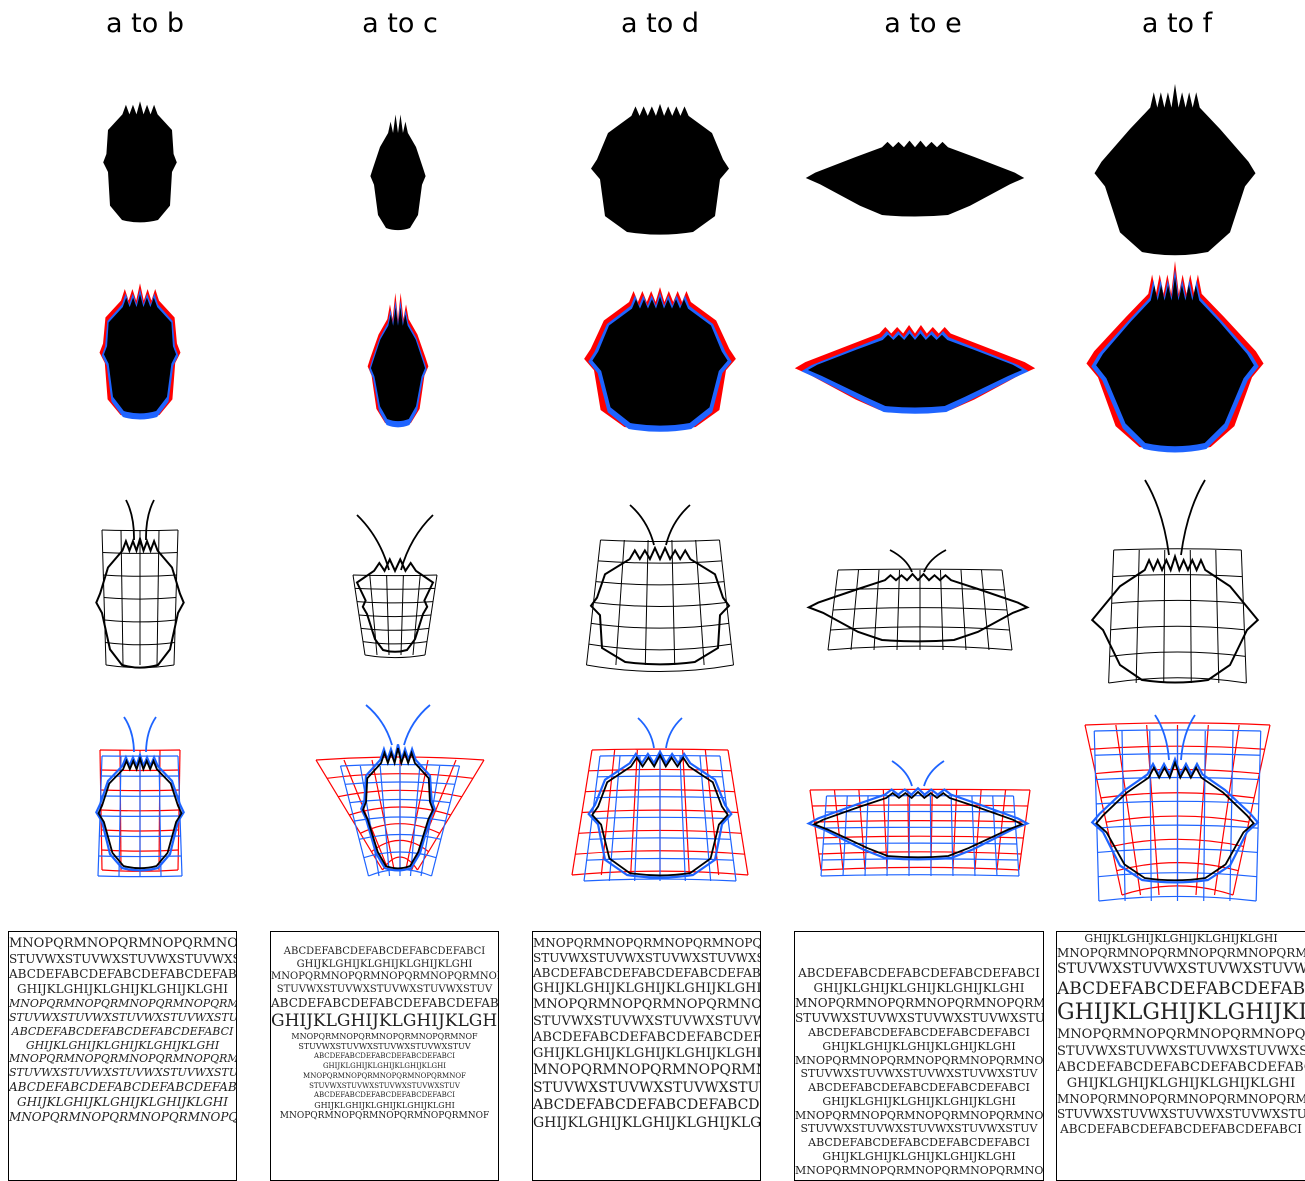  Describe the element at coordinates (902, 773) in the screenshot. I see `target-antennae-4-left` at that location.